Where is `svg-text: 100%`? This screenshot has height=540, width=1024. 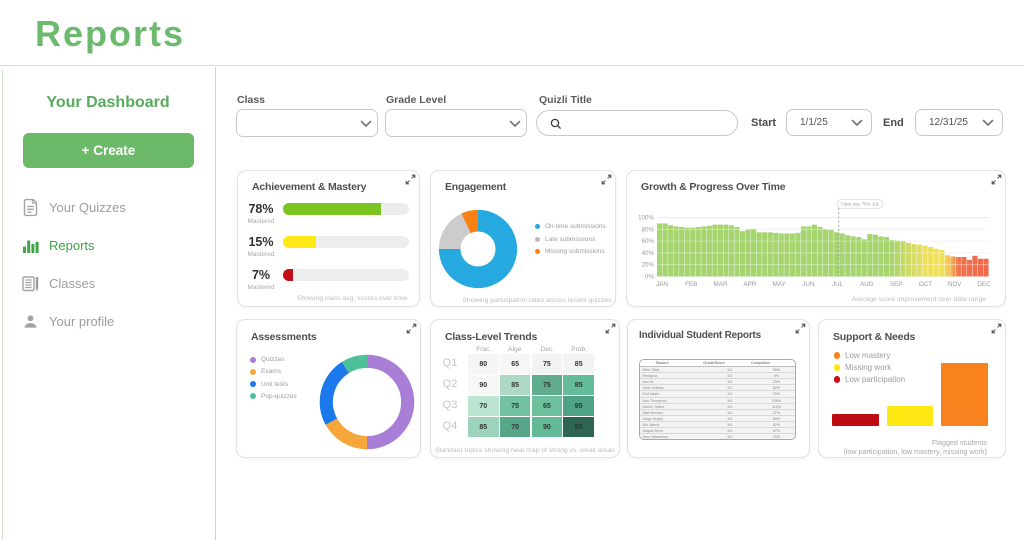 svg-text: 100% is located at coordinates (646, 218).